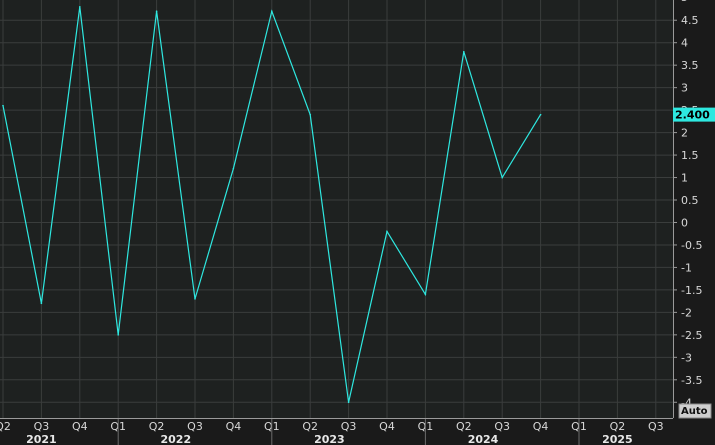 The width and height of the screenshot is (715, 445). I want to click on y-tick-label: 4.5, so click(690, 20).